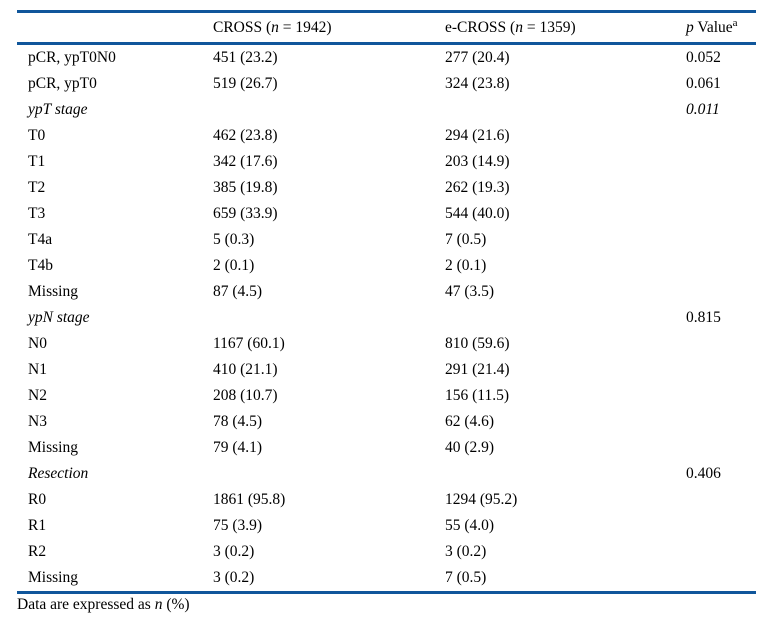  What do you see at coordinates (59, 317) in the screenshot?
I see `row-label-cell: ypN stage` at bounding box center [59, 317].